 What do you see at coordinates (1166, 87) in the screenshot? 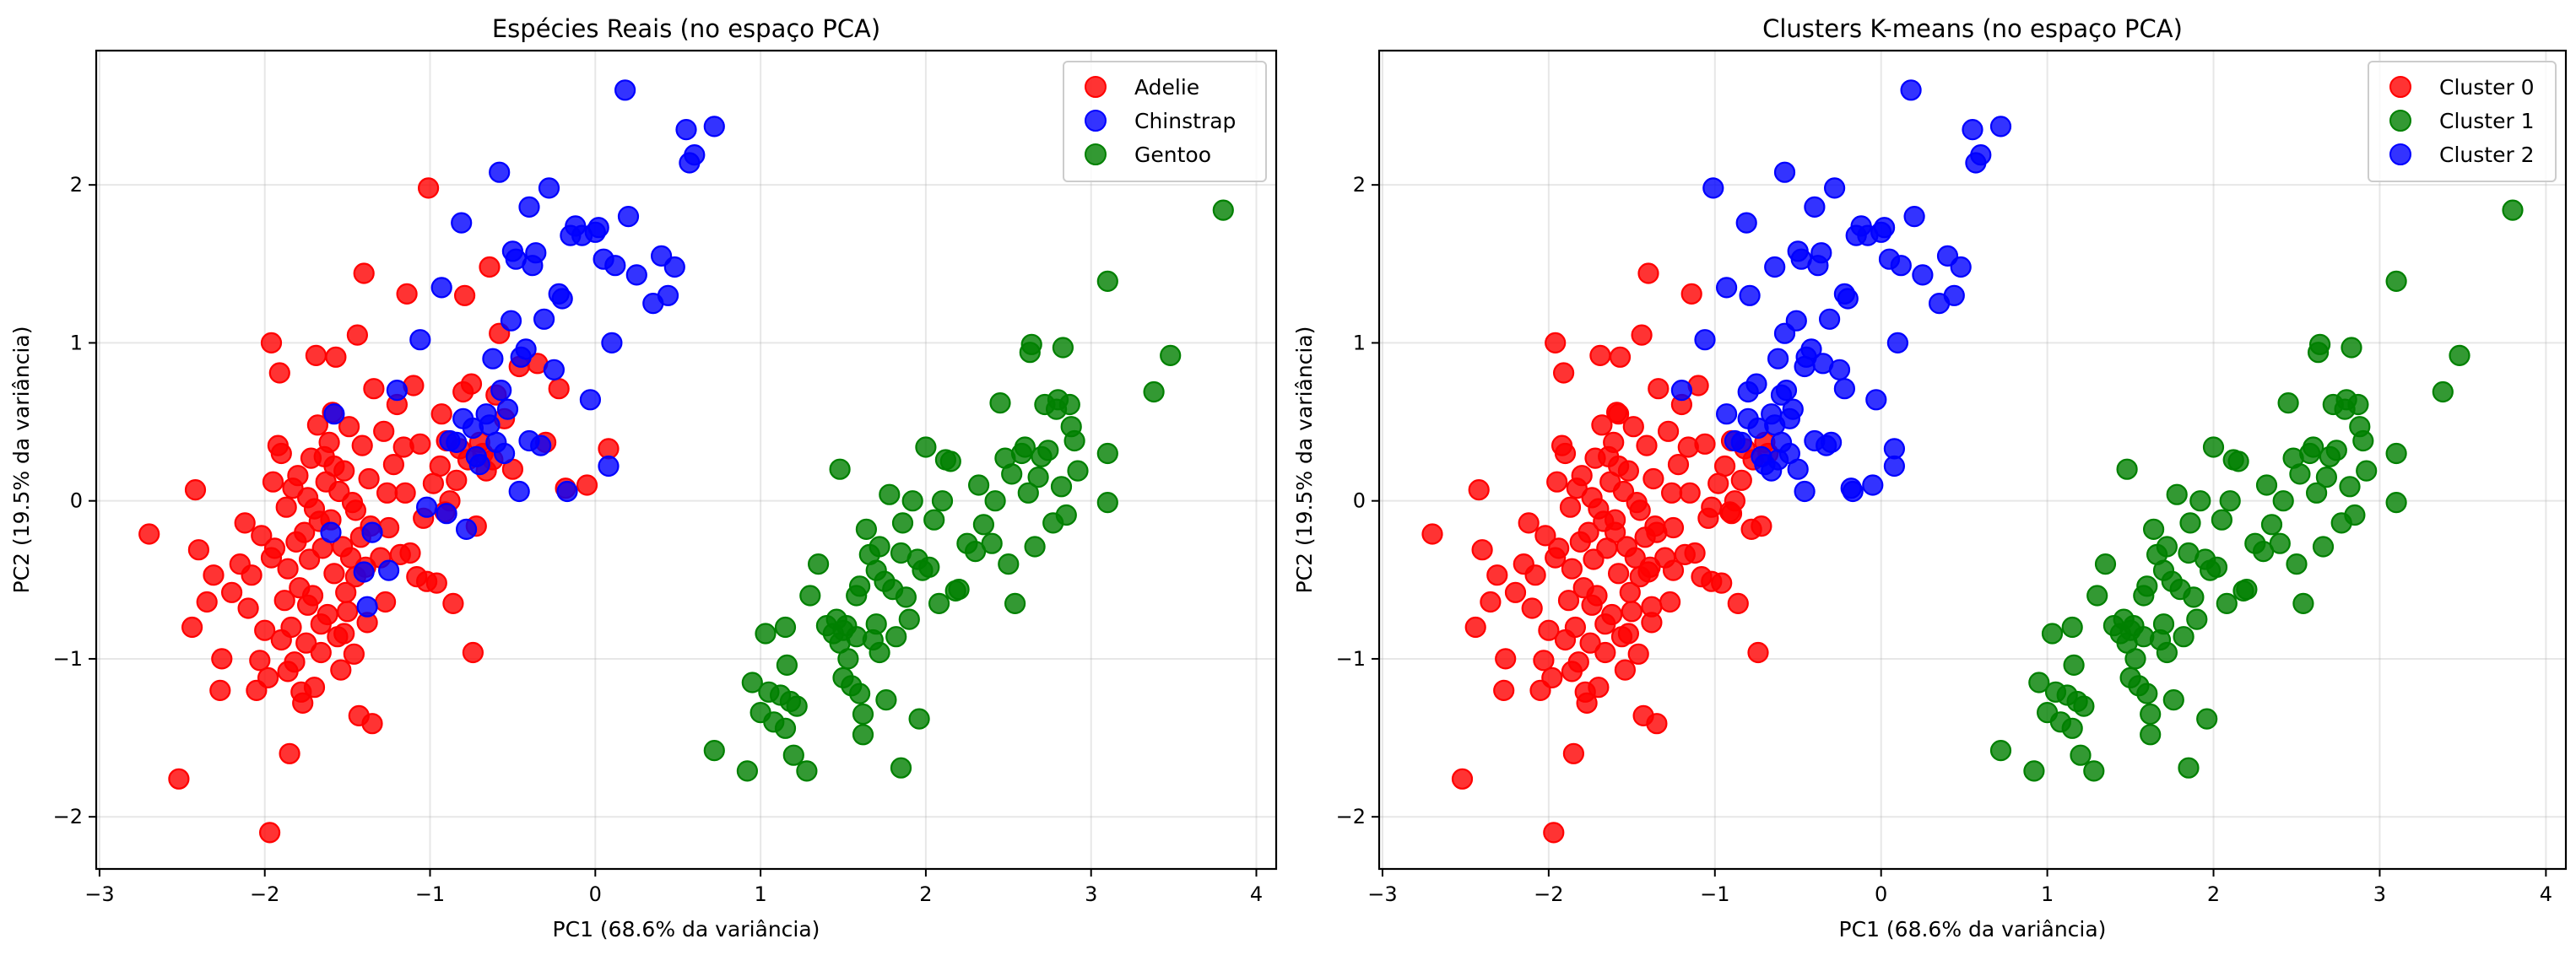
I see `legend-label: Adelie` at bounding box center [1166, 87].